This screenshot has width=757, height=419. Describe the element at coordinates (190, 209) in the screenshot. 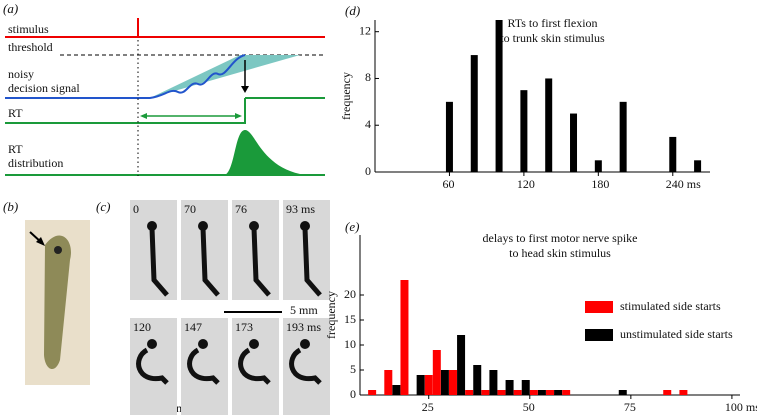

I see `frame-time: 70` at that location.